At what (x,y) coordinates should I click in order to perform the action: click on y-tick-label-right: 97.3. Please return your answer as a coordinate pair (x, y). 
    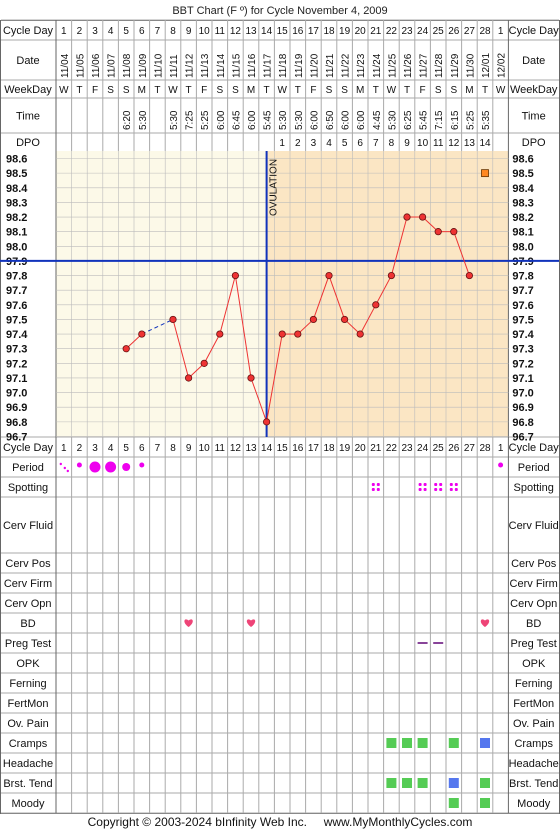
    Looking at the image, I should click on (522, 350).